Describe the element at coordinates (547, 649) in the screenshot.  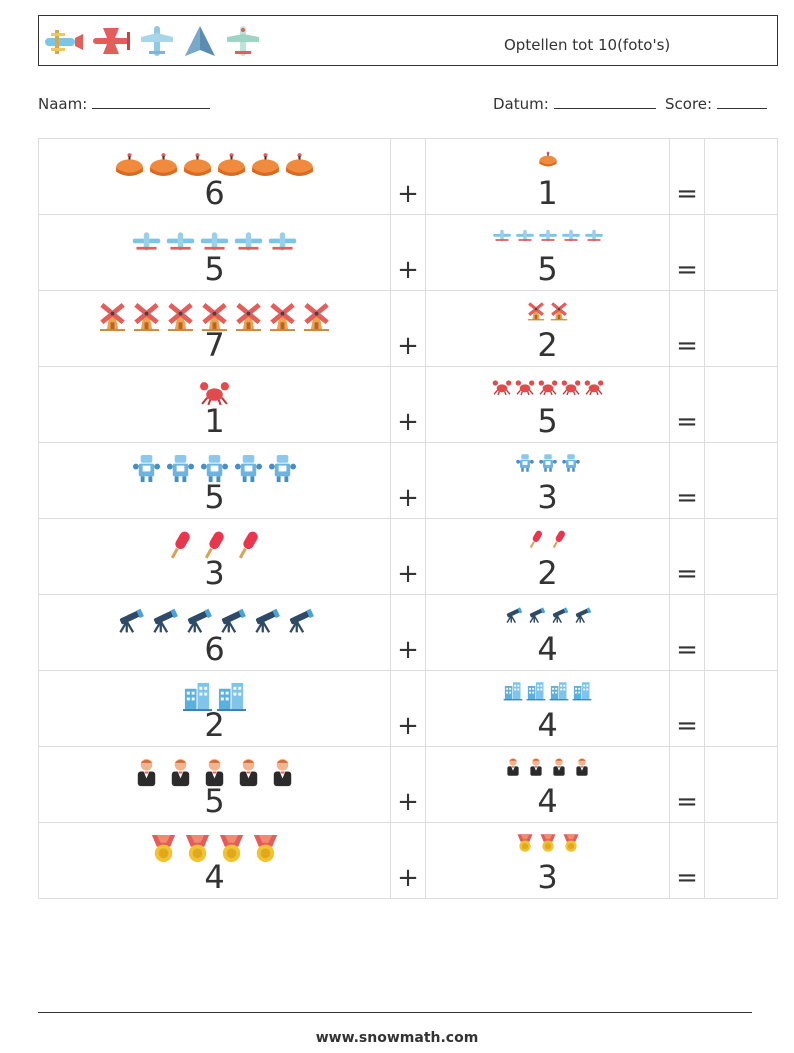
I see `right-number: 4` at that location.